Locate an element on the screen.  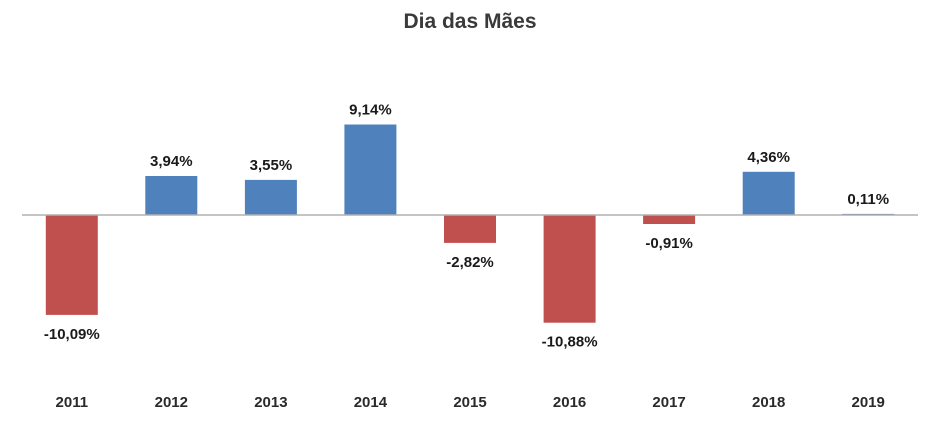
x-tick-label-2019: 2019 is located at coordinates (868, 402).